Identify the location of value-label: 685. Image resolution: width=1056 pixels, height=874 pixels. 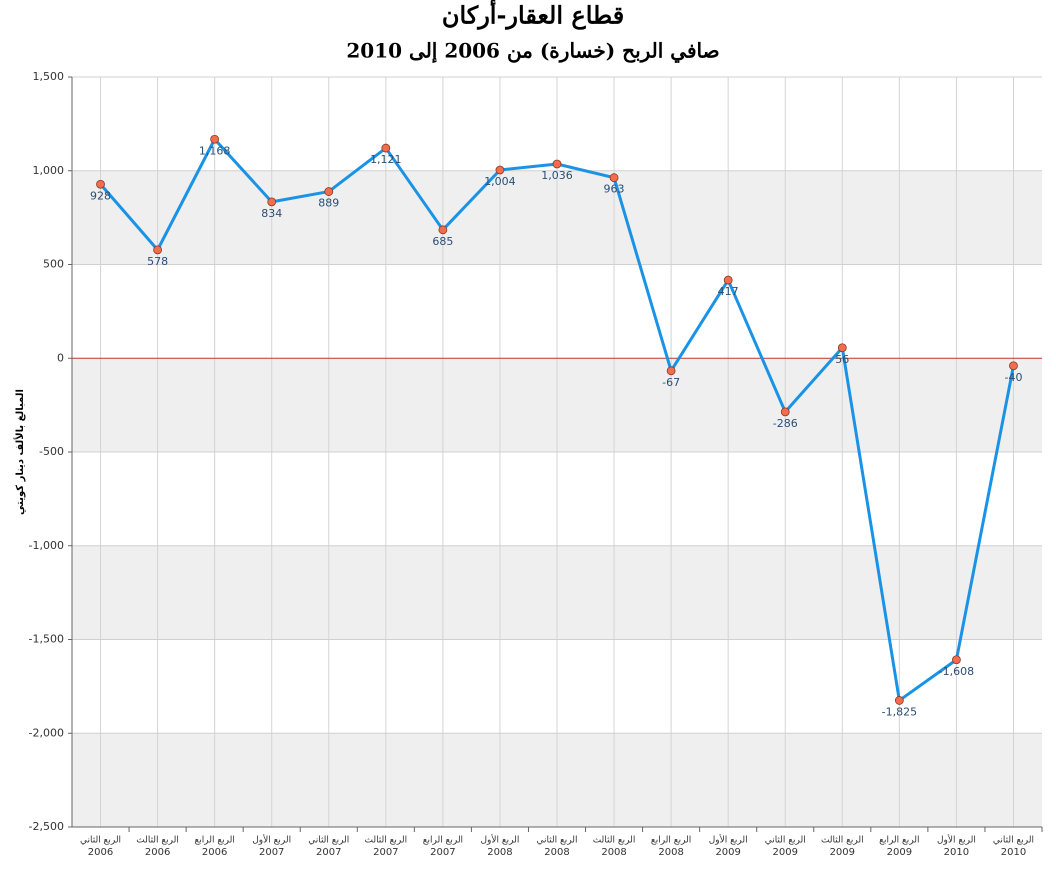
(442, 241).